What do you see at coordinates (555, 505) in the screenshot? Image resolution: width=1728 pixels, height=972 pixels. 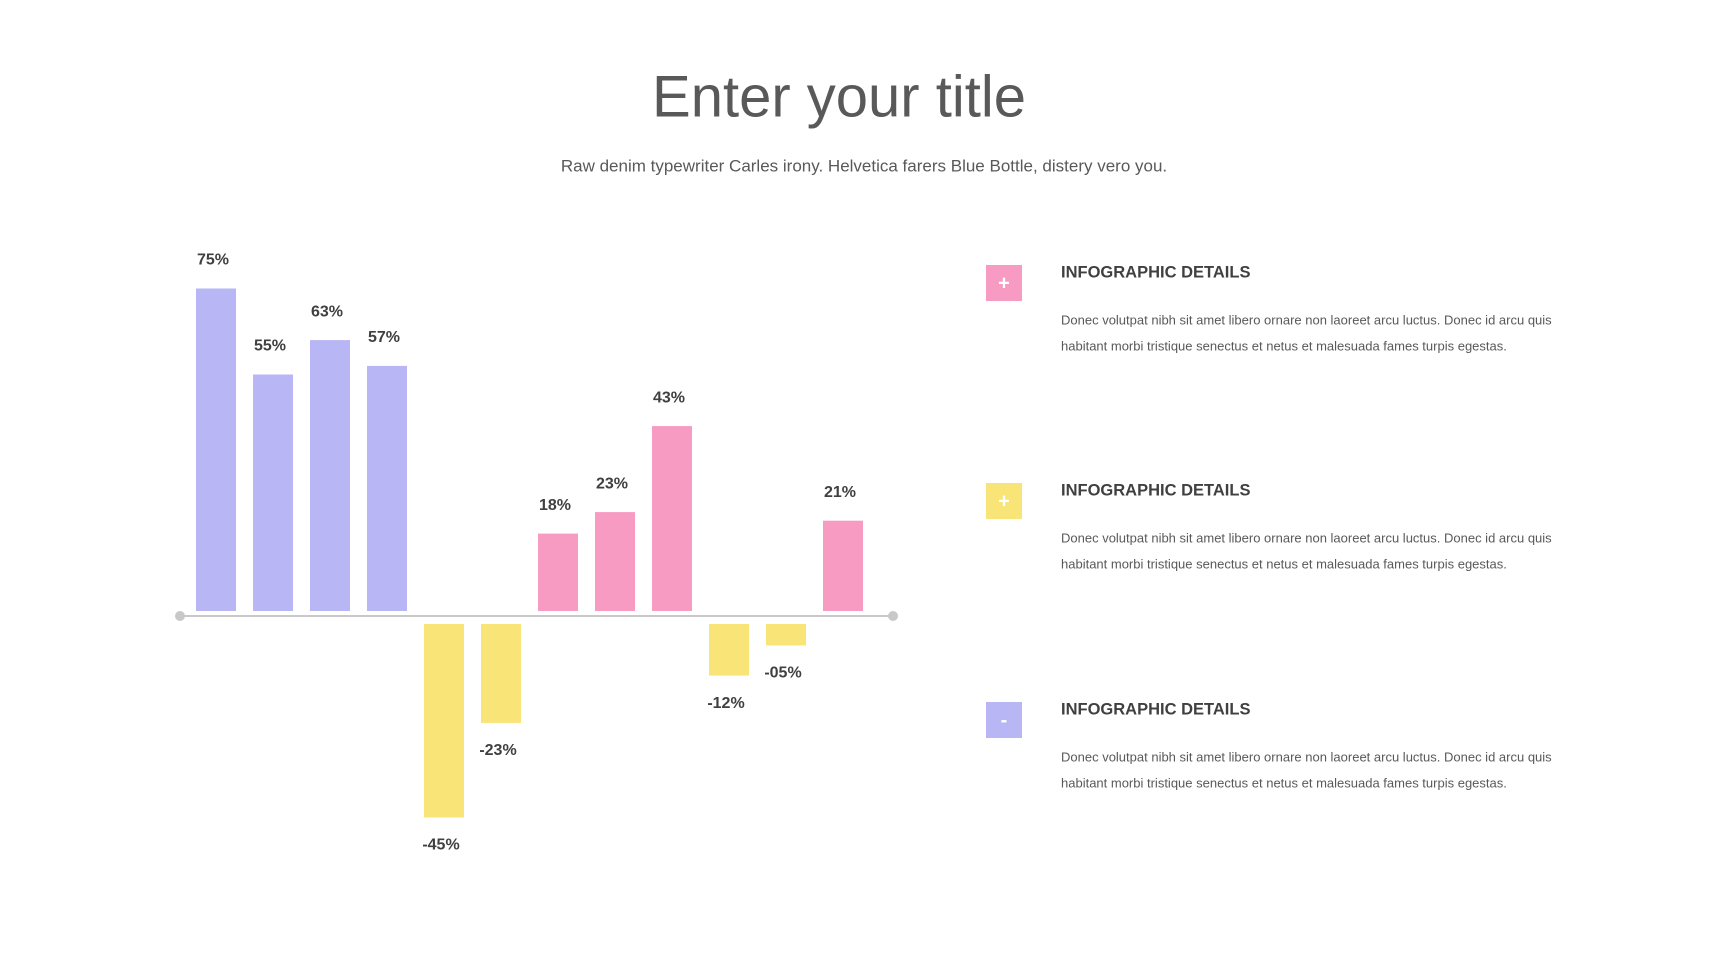 I see `value-label: 18%` at bounding box center [555, 505].